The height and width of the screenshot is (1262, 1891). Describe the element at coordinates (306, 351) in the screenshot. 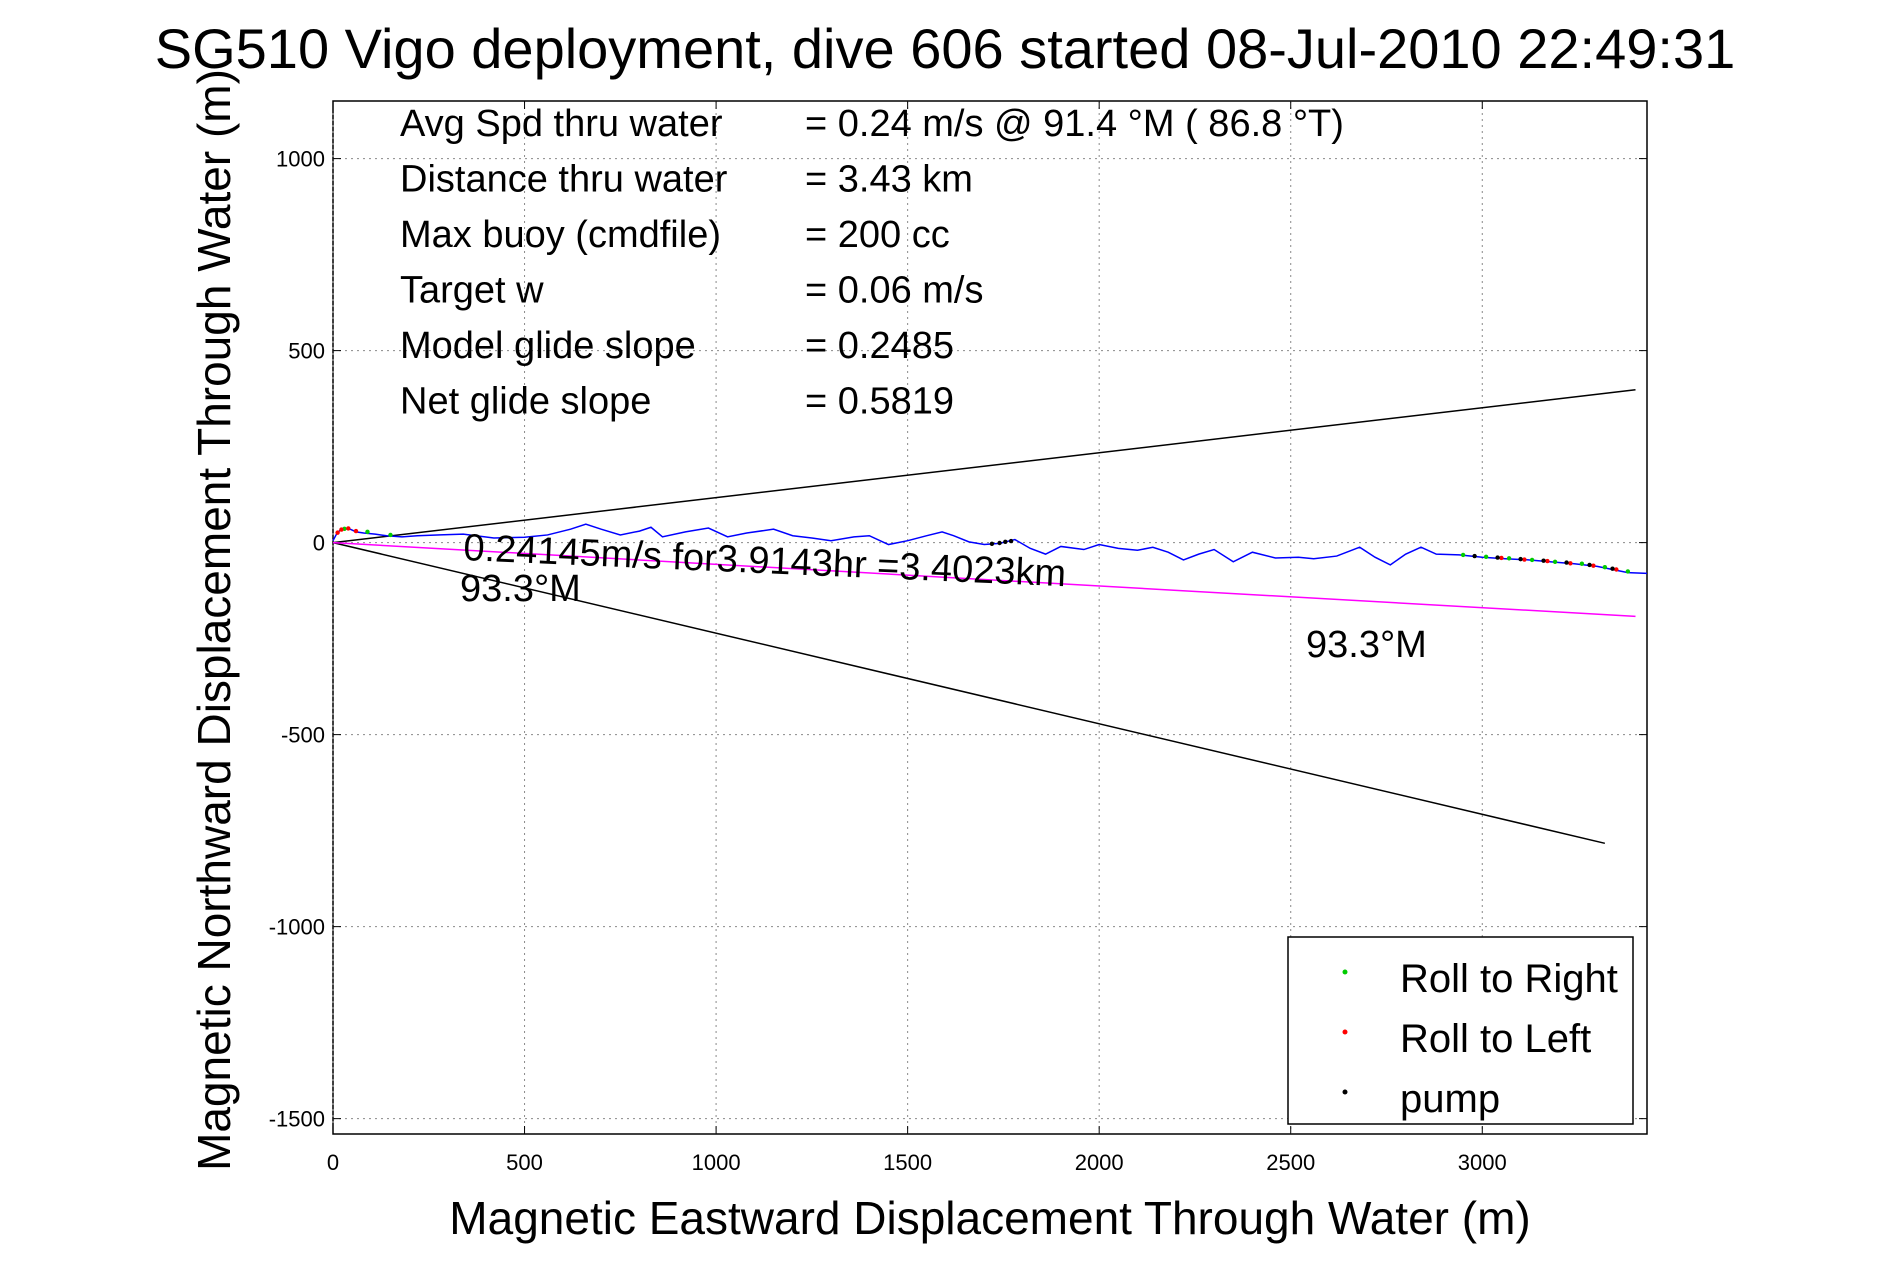

I see `y-tick-label: 500` at that location.